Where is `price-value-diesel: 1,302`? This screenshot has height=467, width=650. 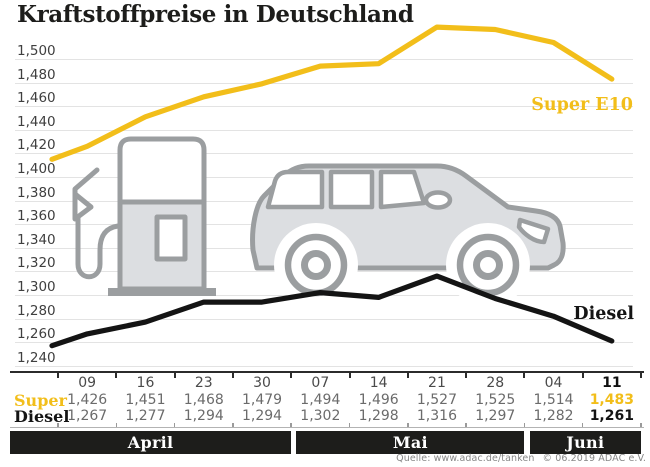
price-value-diesel: 1,302 is located at coordinates (320, 416).